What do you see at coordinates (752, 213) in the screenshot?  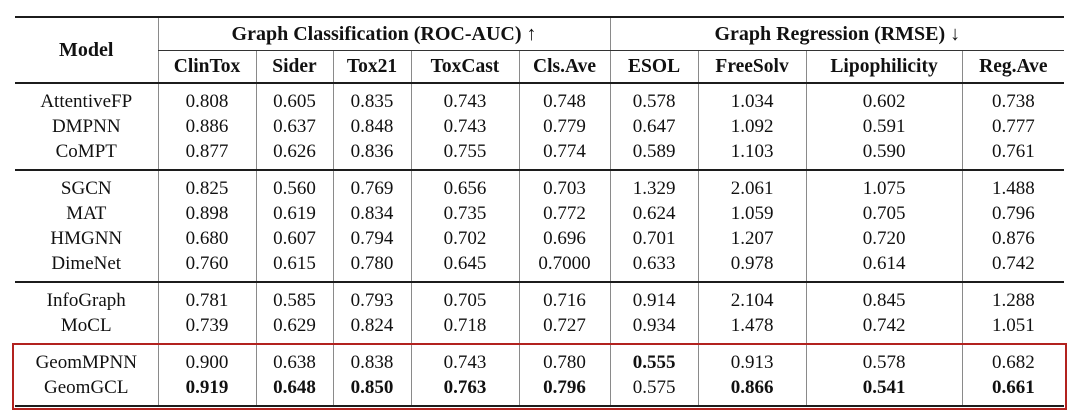 I see `value-cell: 1.059` at bounding box center [752, 213].